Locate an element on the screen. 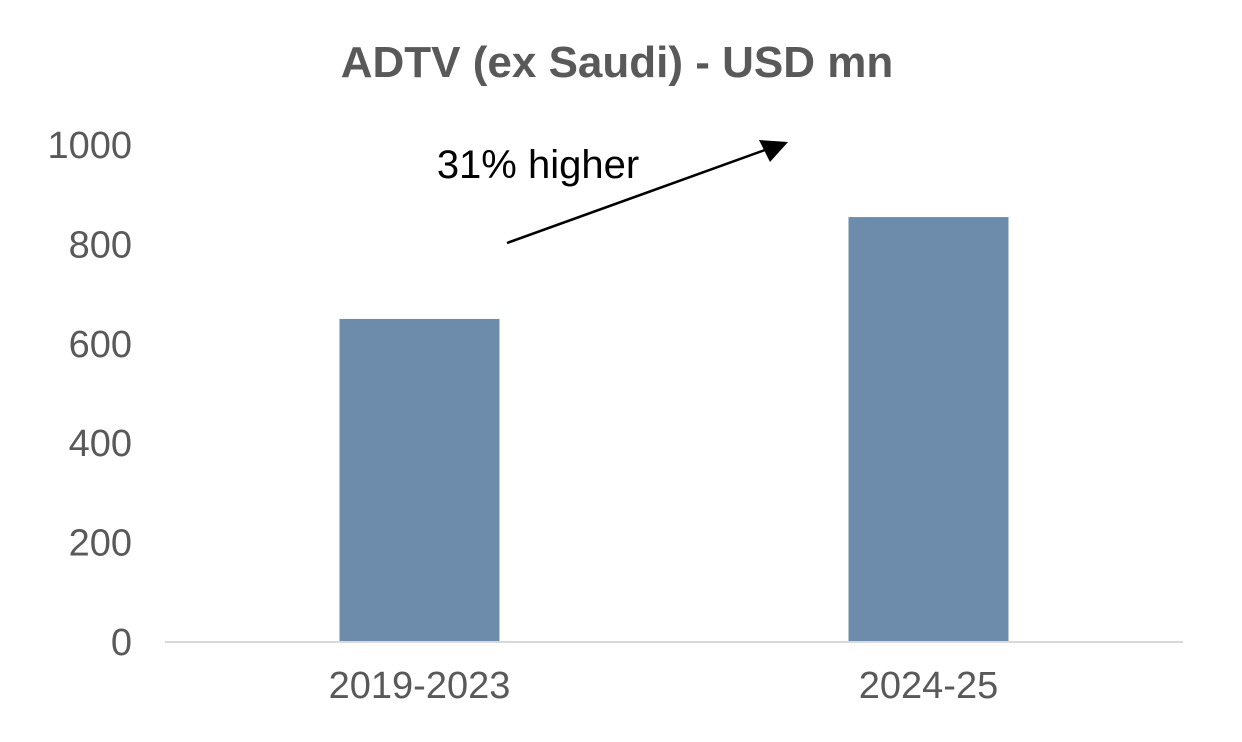 The width and height of the screenshot is (1242, 742). y-tick-label: 600 is located at coordinates (100, 345).